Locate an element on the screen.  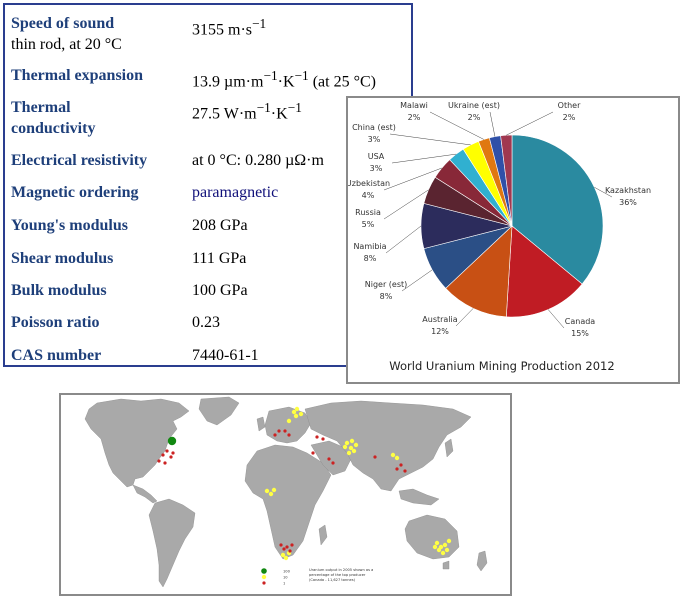
landmass-greenland is located at coordinates (219, 411).